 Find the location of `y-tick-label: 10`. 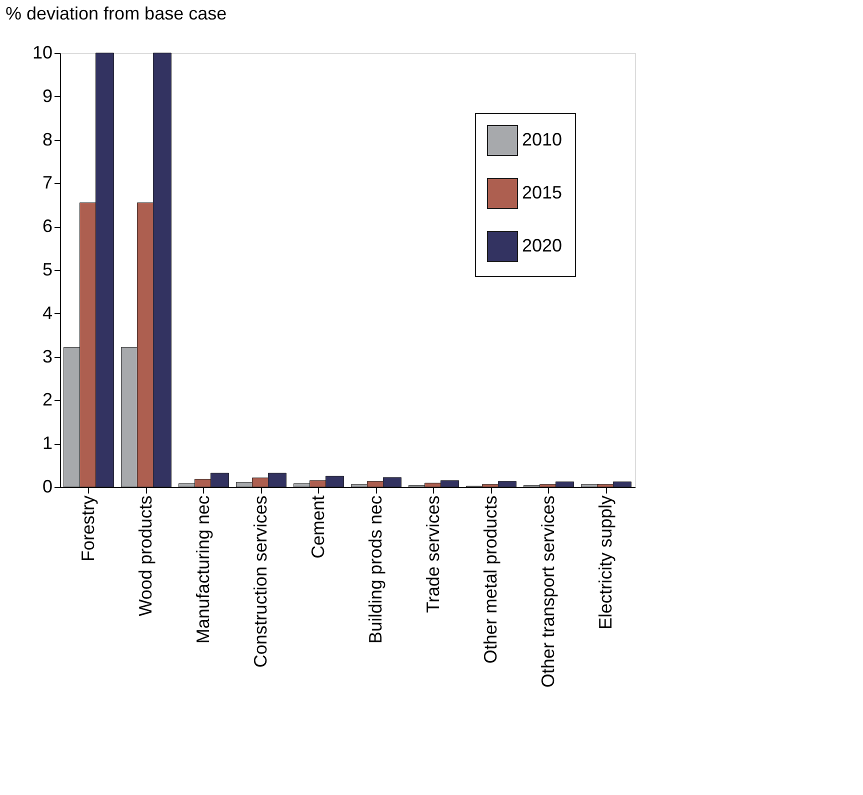

y-tick-label: 10 is located at coordinates (42, 52).